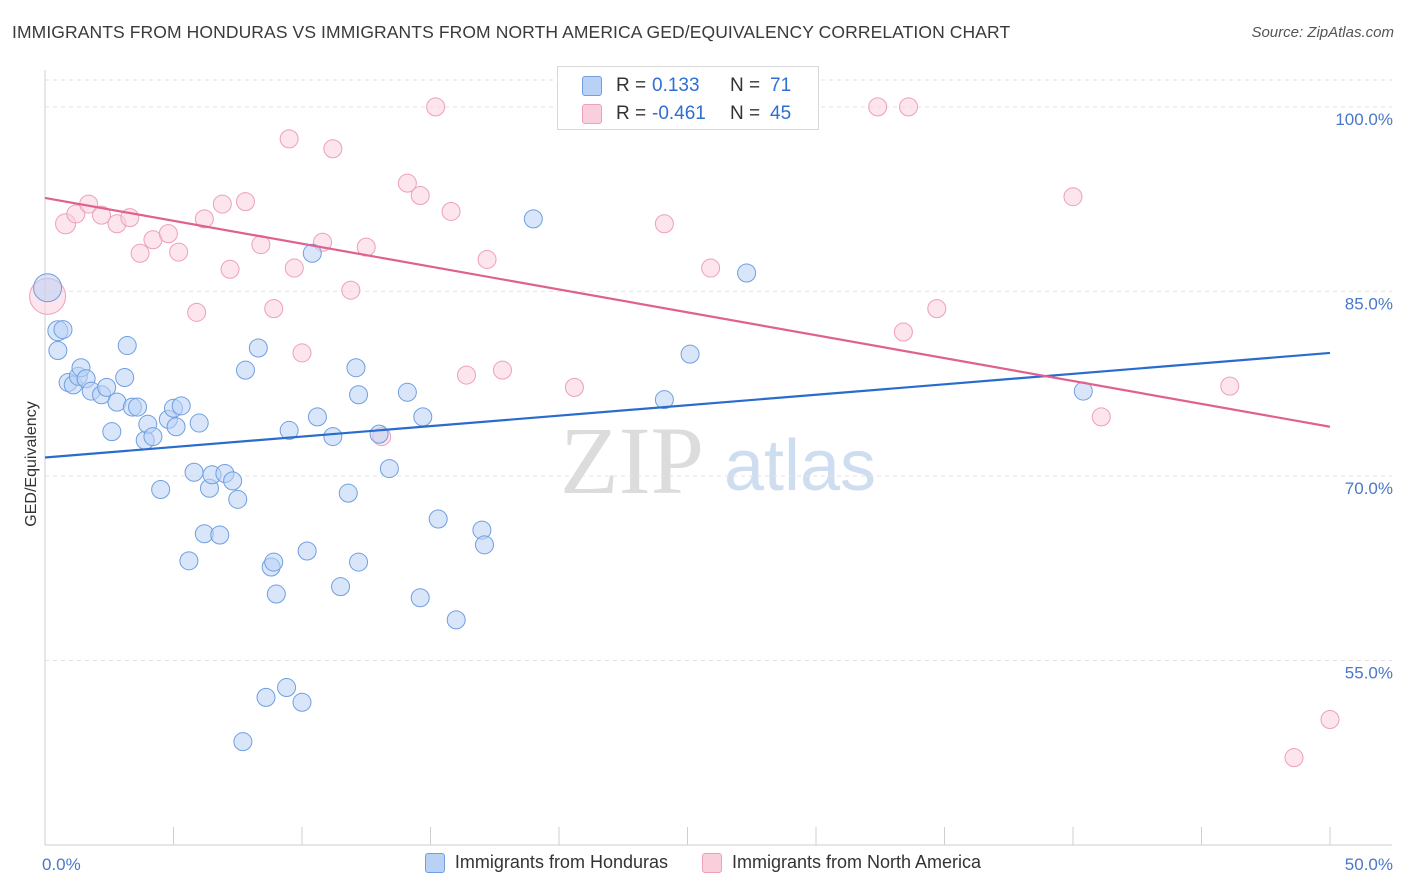 Image resolution: width=1406 pixels, height=892 pixels. I want to click on stats-row-honduras: R = 0.133 N = 71, so click(686, 86).